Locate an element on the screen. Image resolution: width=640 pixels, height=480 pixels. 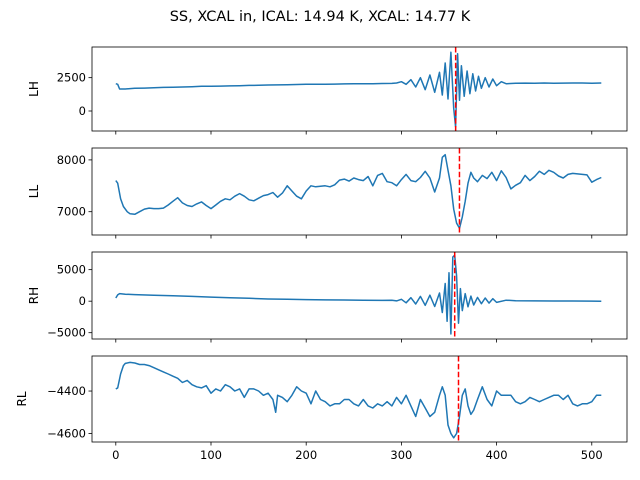
rh-series-line is located at coordinates (358, 294).